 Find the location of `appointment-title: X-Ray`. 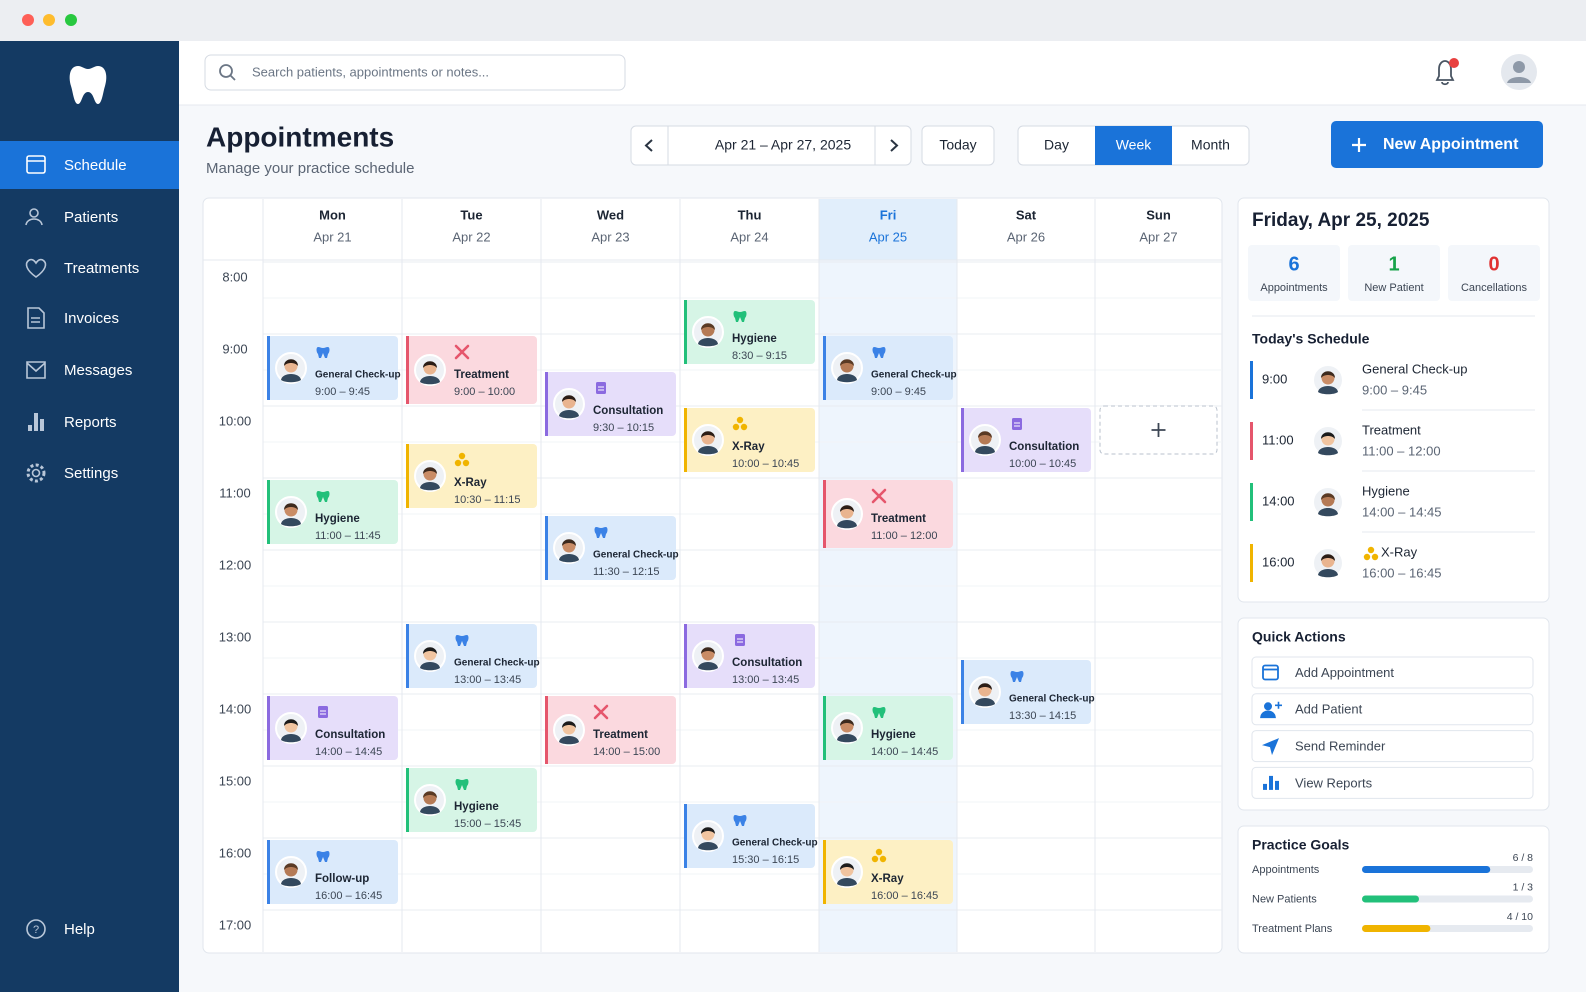

appointment-title: X-Ray is located at coordinates (470, 483).